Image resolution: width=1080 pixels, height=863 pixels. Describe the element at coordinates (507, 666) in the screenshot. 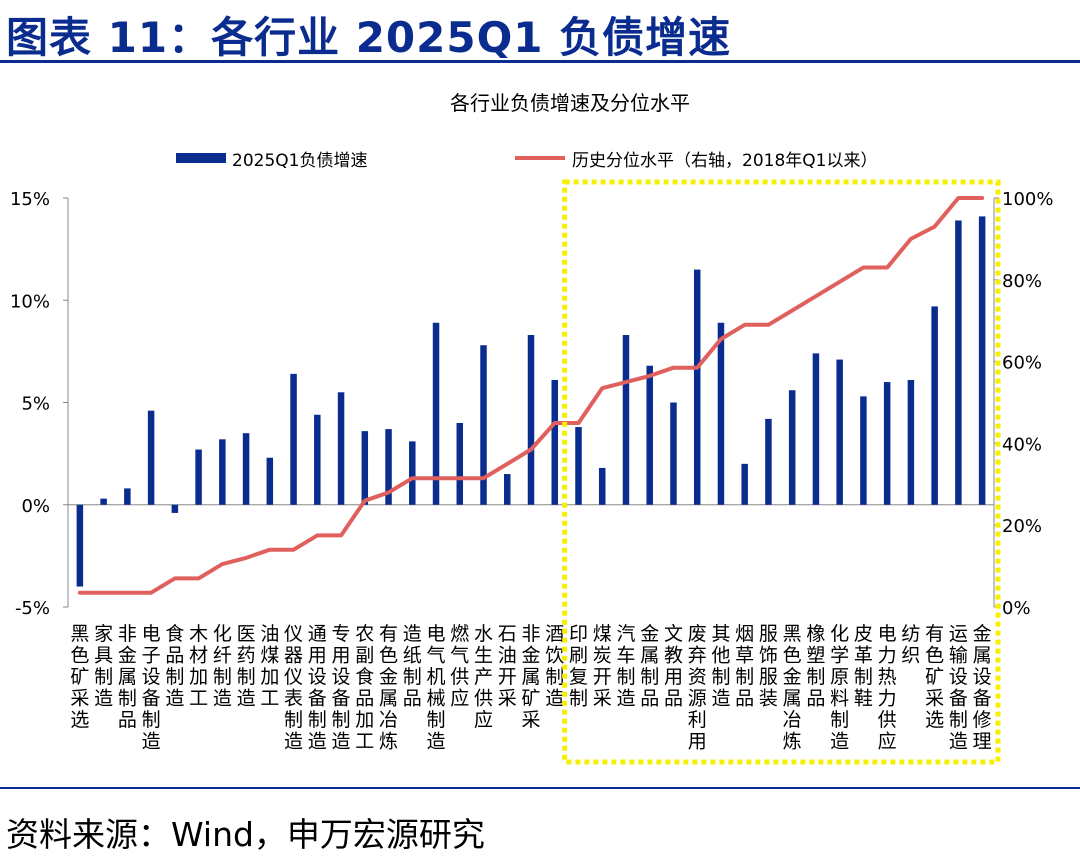

I see `category-label: 石油开采` at that location.